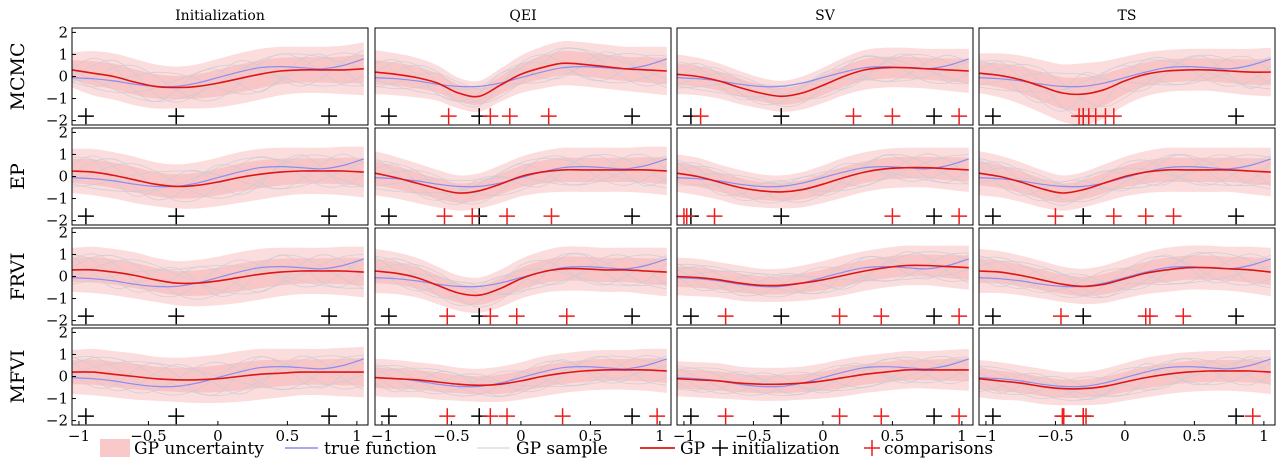 The image size is (1281, 463). What do you see at coordinates (962, 436) in the screenshot?
I see `x-tick-label: 1` at bounding box center [962, 436].